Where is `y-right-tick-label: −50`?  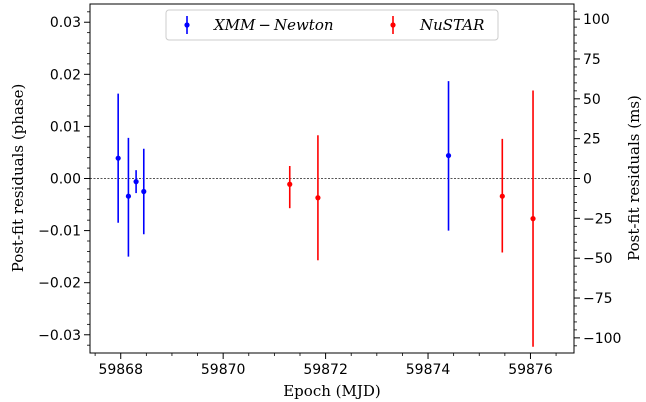 y-right-tick-label: −50 is located at coordinates (598, 259).